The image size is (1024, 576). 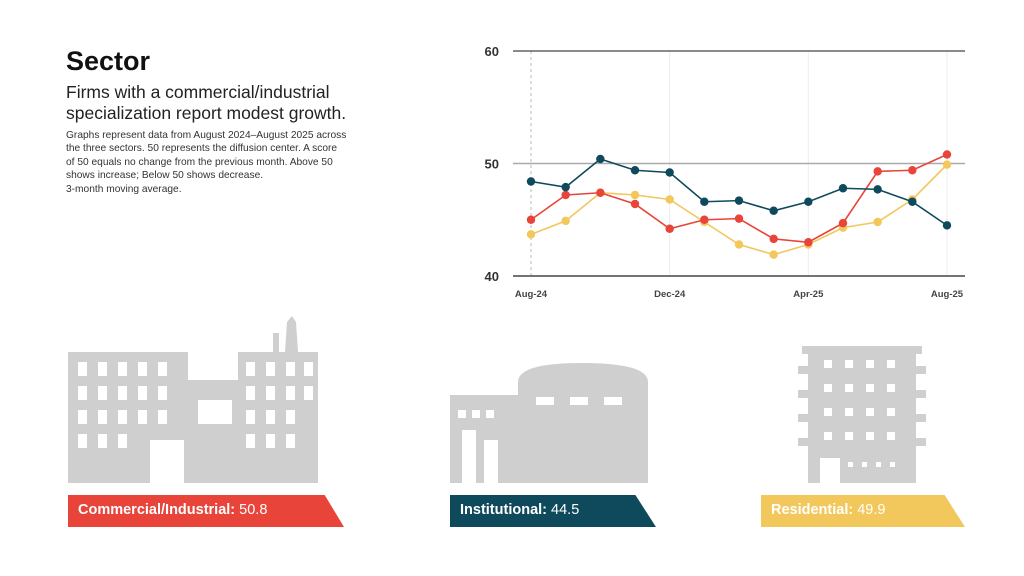 I want to click on y-tick-label: 40, so click(x=492, y=276).